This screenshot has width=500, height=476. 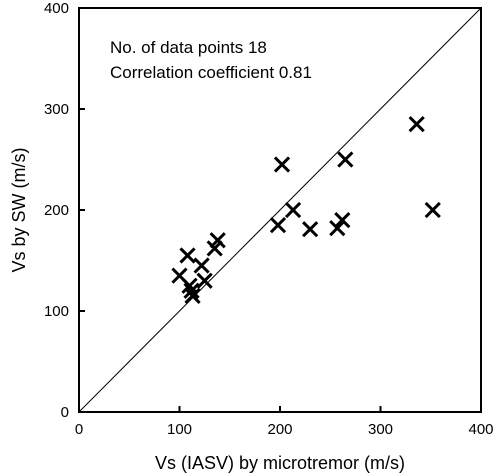 What do you see at coordinates (56, 109) in the screenshot?
I see `y-tick-label: 300` at bounding box center [56, 109].